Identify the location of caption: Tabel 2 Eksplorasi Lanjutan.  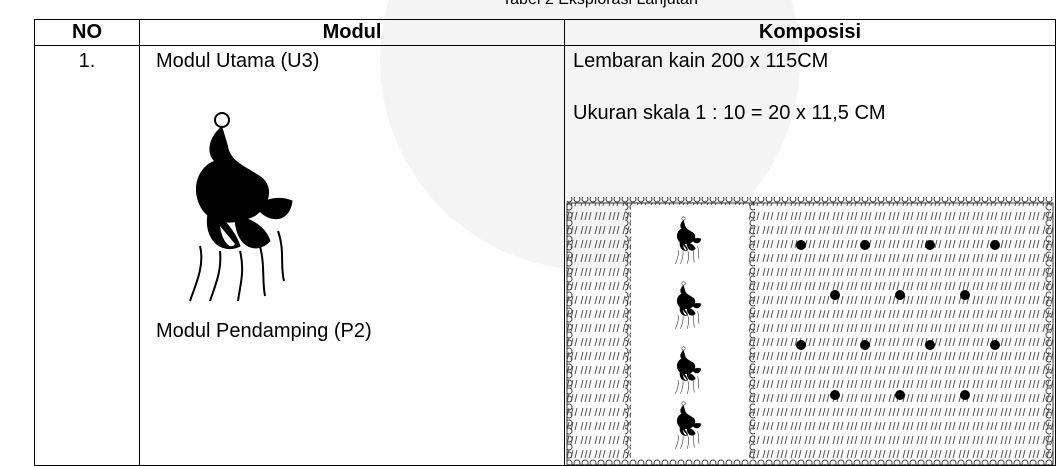
(529, 4).